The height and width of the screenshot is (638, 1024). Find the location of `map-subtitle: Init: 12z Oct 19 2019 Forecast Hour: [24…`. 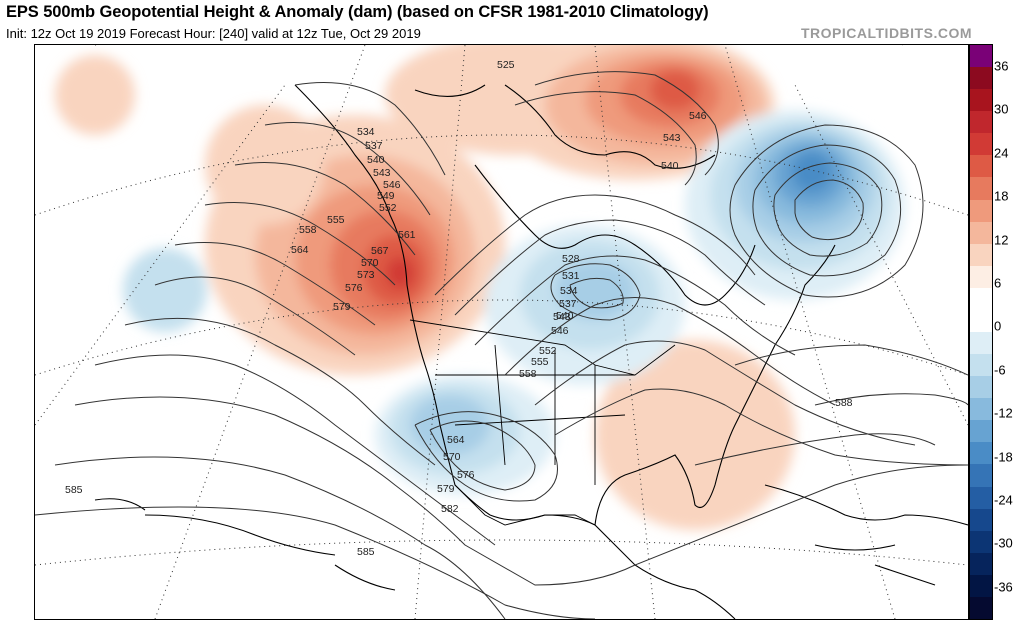

map-subtitle: Init: 12z Oct 19 2019 Forecast Hour: [24… is located at coordinates (213, 33).